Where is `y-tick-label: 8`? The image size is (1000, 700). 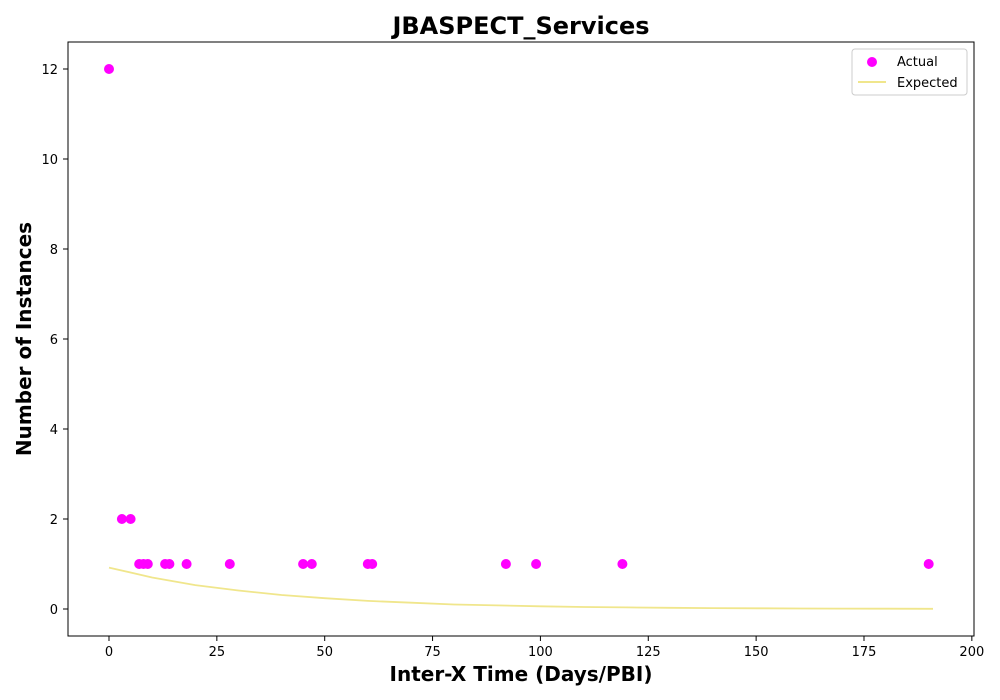 y-tick-label: 8 is located at coordinates (54, 250).